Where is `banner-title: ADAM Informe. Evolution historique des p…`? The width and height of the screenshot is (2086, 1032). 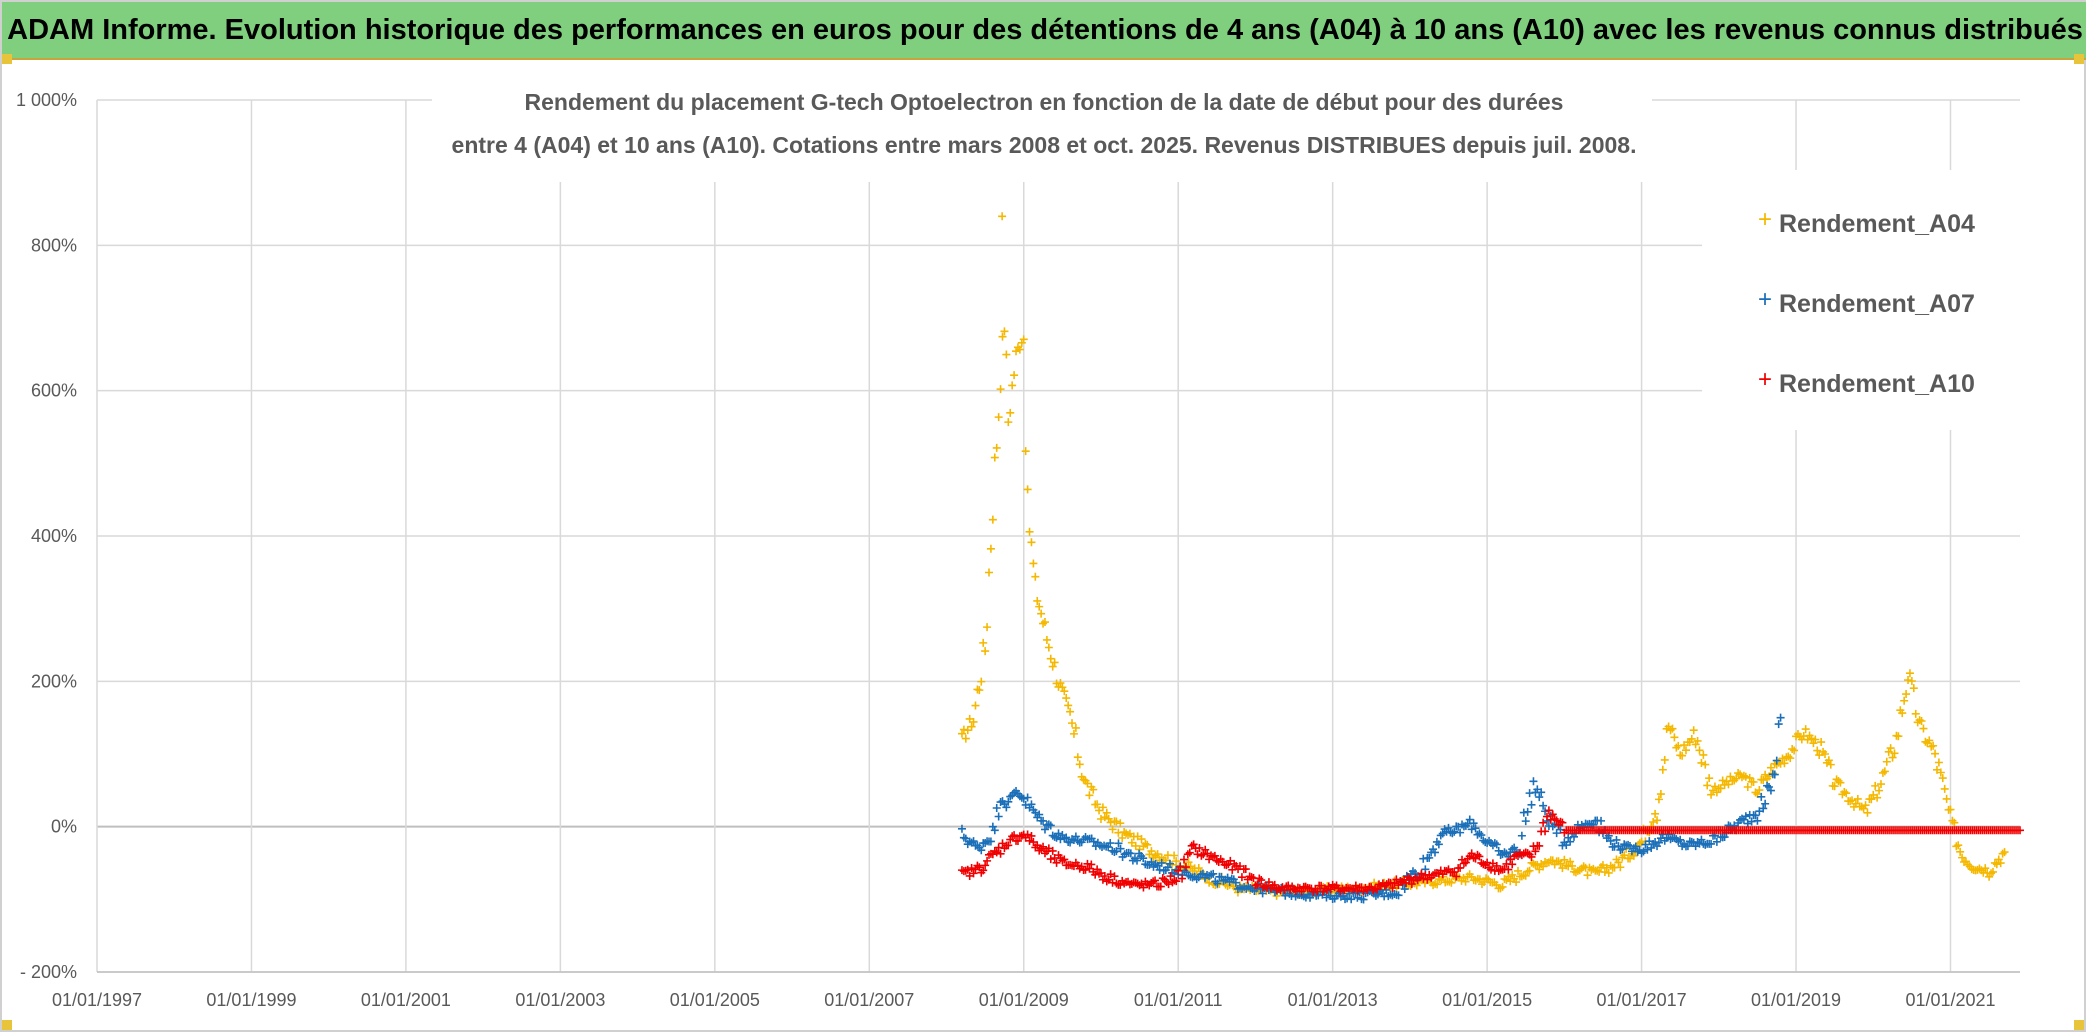
banner-title: ADAM Informe. Evolution historique des p… is located at coordinates (1045, 29).